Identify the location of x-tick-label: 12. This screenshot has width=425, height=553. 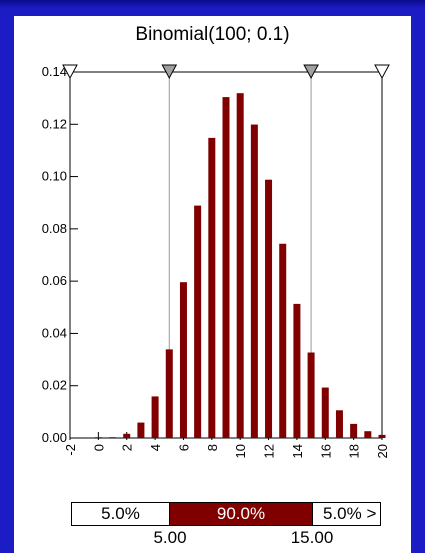
(269, 451).